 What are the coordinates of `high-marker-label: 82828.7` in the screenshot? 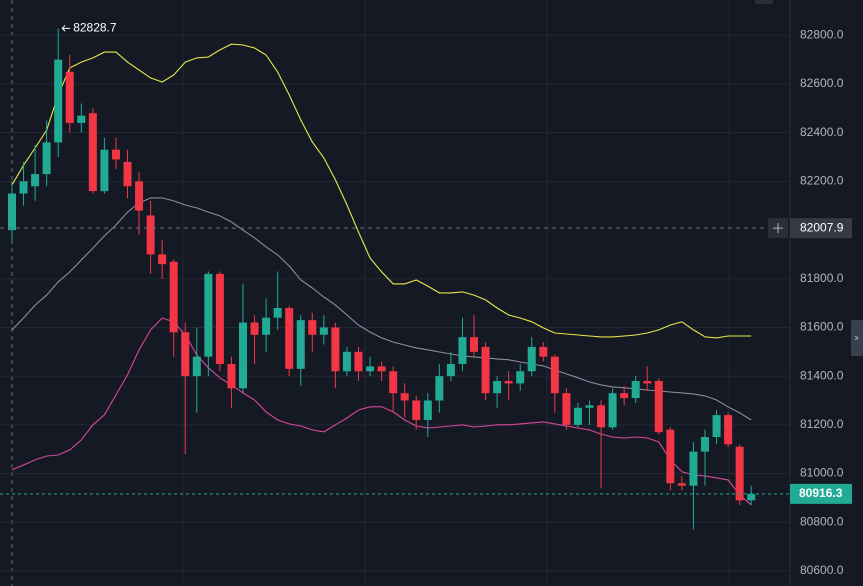 It's located at (95, 27).